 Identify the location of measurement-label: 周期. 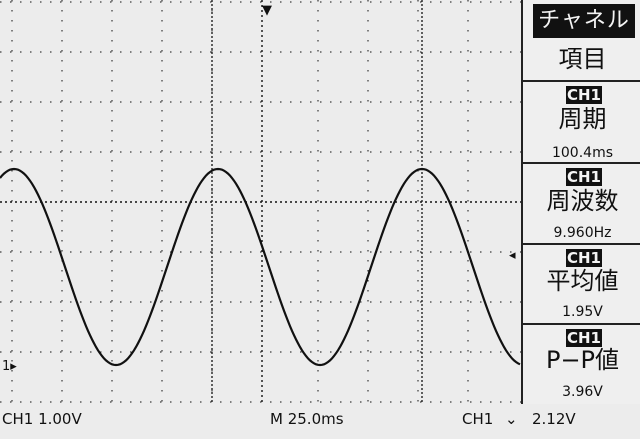
(582, 119).